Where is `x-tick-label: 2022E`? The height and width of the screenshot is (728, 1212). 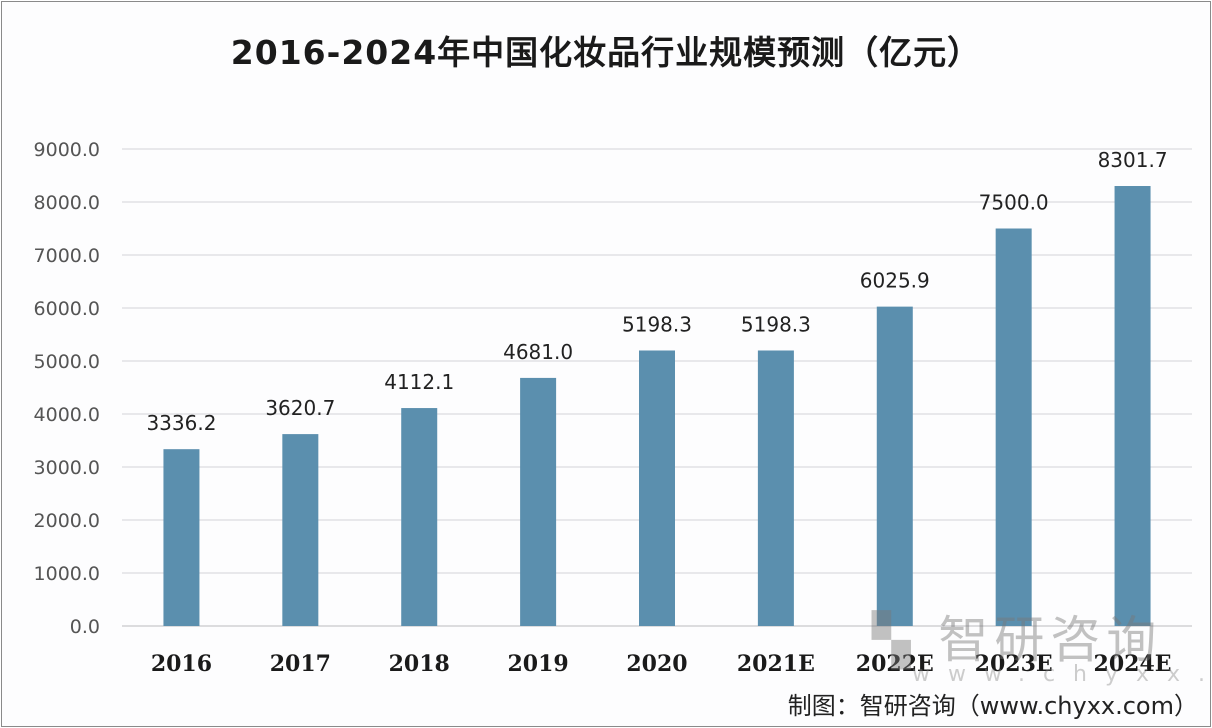
x-tick-label: 2022E is located at coordinates (895, 664).